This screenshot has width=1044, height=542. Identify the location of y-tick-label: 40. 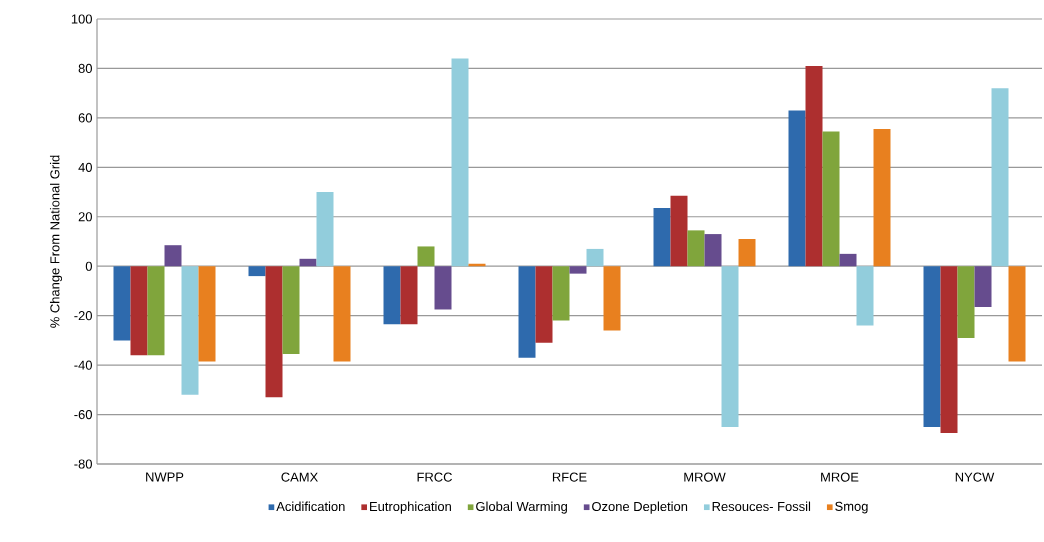
(85, 167).